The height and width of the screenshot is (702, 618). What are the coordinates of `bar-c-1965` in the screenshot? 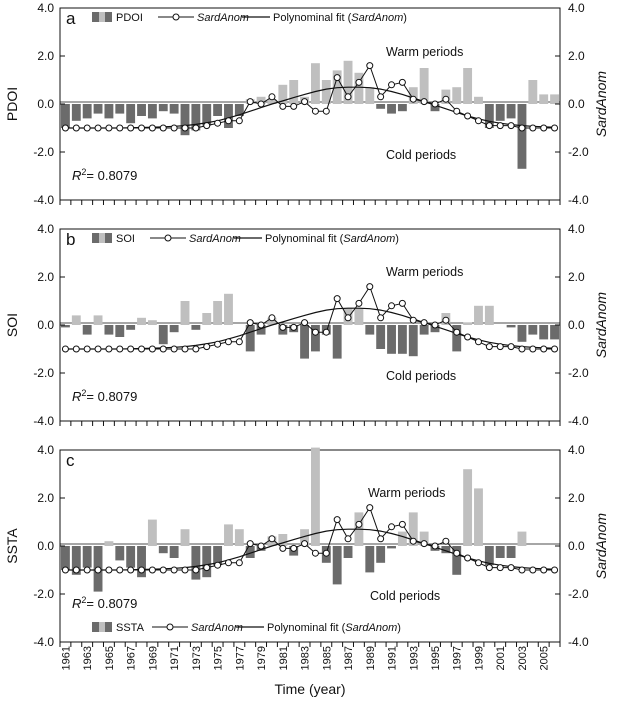 It's located at (109, 543).